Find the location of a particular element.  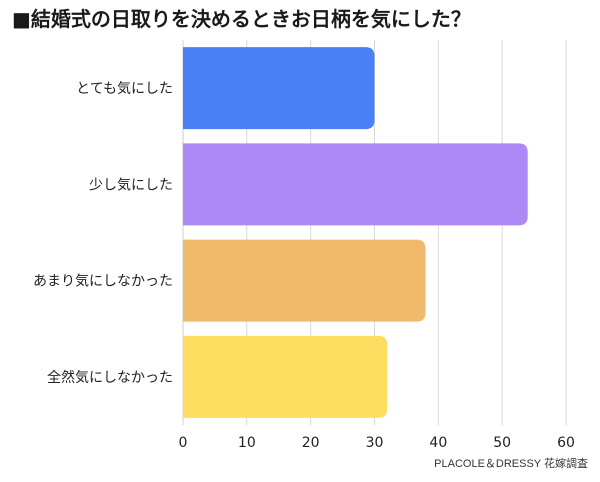

x-tick-label: 10 is located at coordinates (247, 443).